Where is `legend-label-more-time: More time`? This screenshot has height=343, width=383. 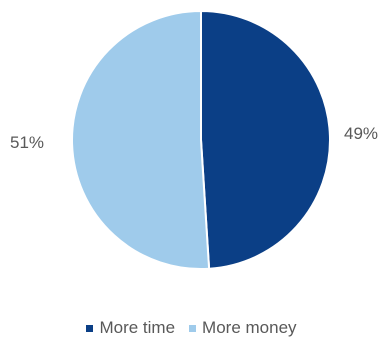
legend-label-more-time: More time is located at coordinates (137, 327).